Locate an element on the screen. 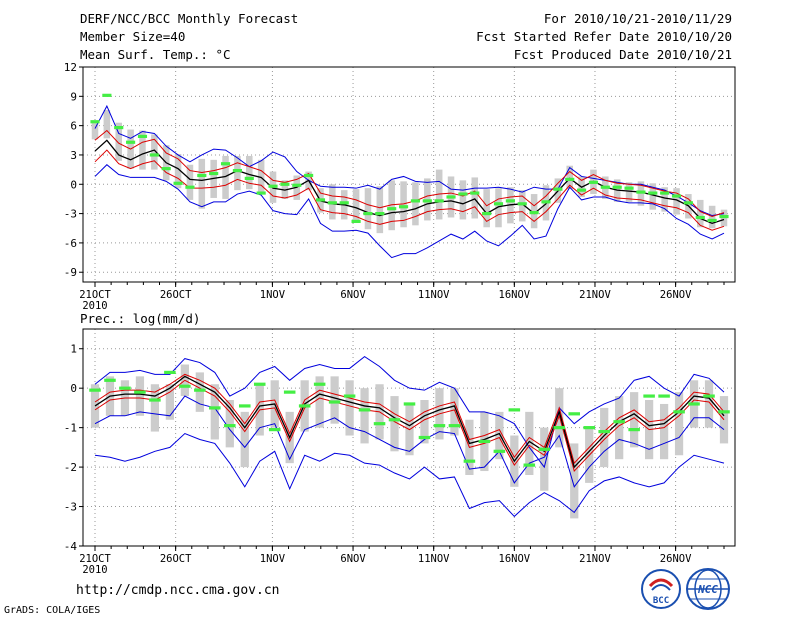 Image resolution: width=800 pixels, height=618 pixels. precip-xtick-label: 6NOV is located at coordinates (353, 559).